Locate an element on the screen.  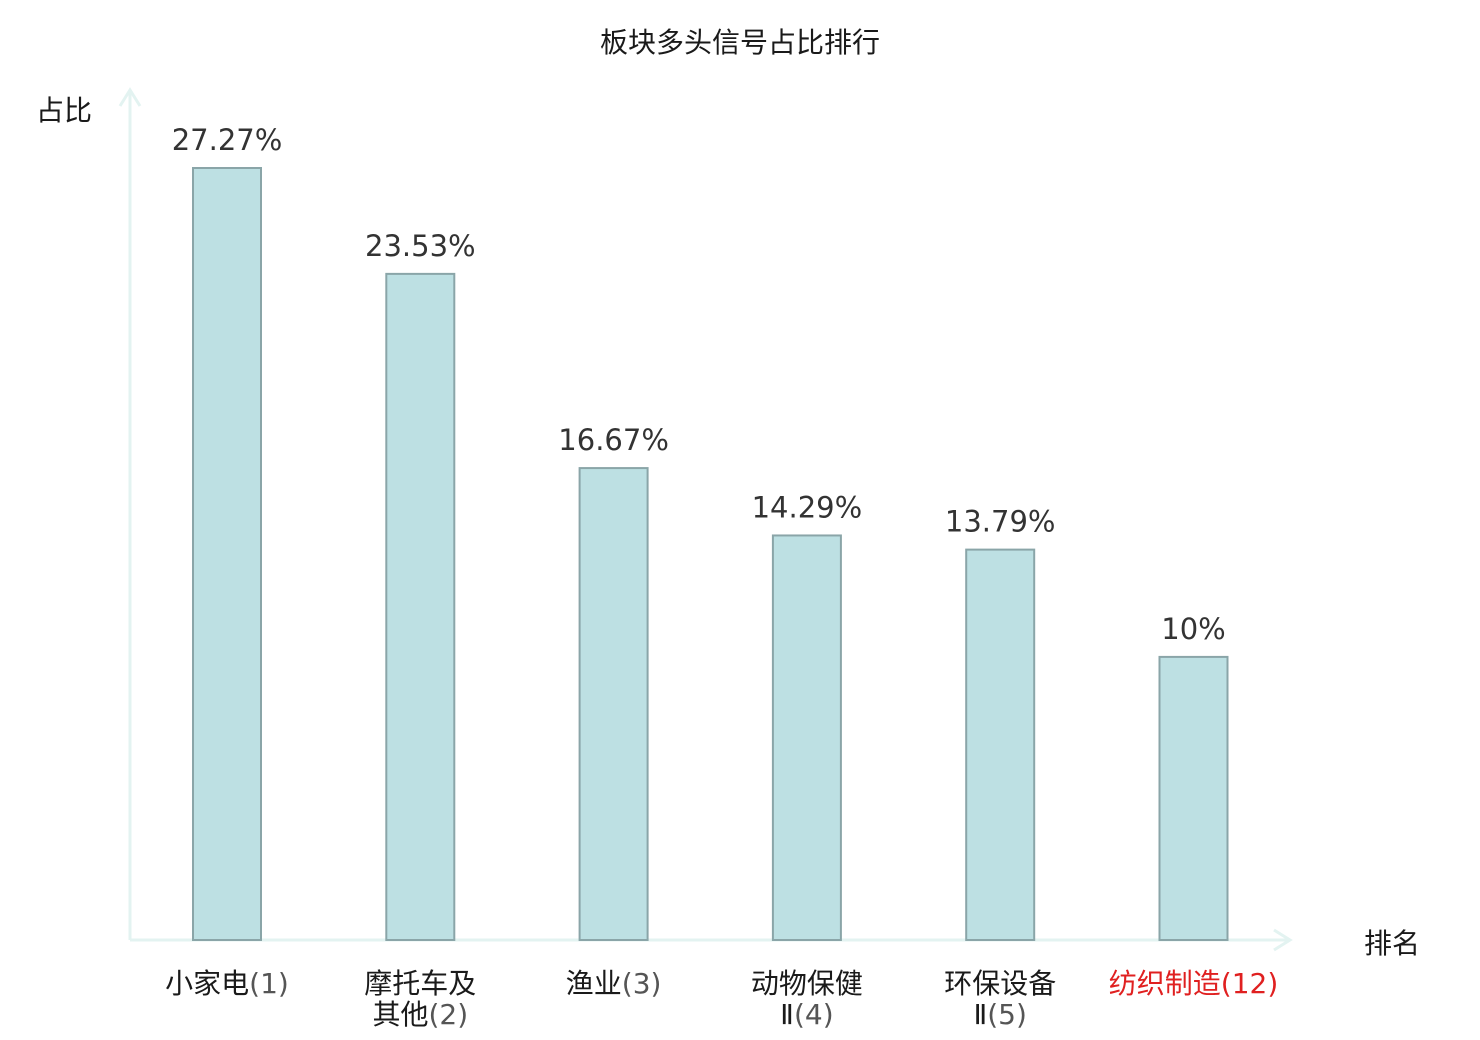
x-axis-arrow is located at coordinates (1283, 940).